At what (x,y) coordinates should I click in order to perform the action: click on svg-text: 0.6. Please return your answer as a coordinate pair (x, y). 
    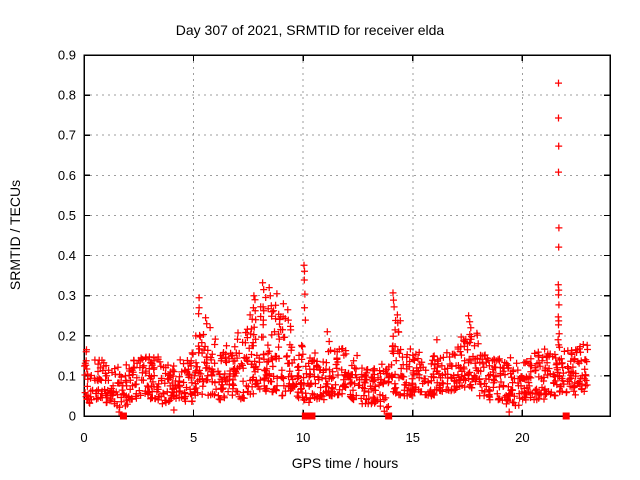
    Looking at the image, I should click on (67, 175).